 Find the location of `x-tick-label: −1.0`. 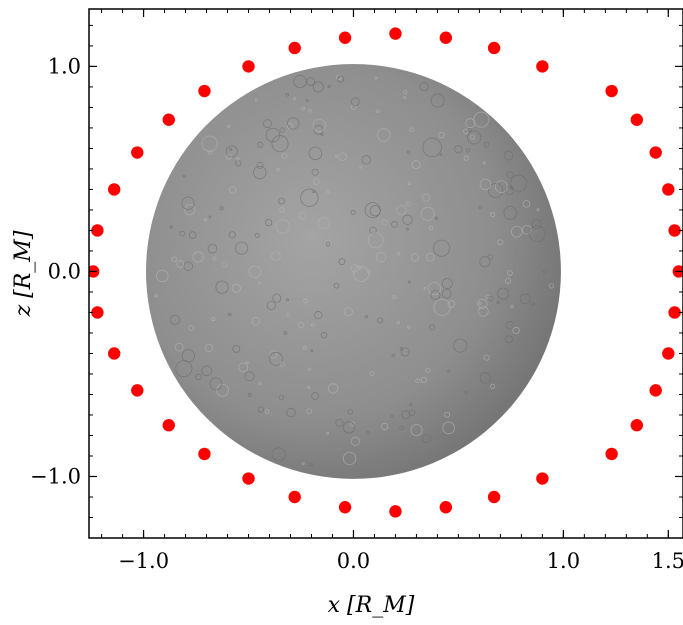

x-tick-label: −1.0 is located at coordinates (143, 561).